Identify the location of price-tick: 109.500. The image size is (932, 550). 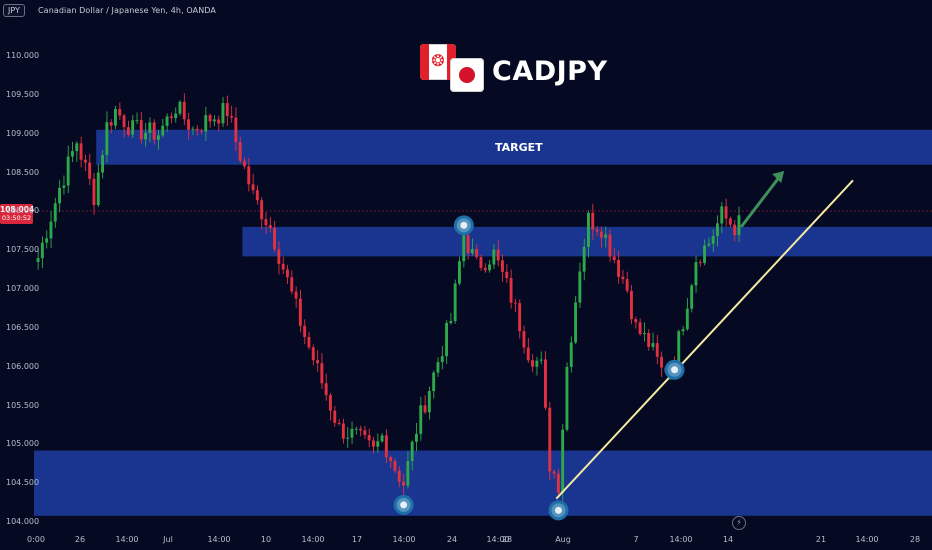
(23, 94).